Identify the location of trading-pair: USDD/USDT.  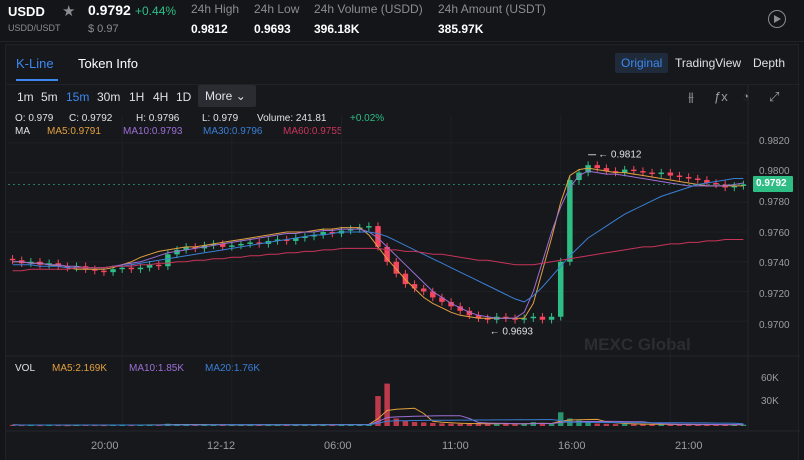
(34, 28).